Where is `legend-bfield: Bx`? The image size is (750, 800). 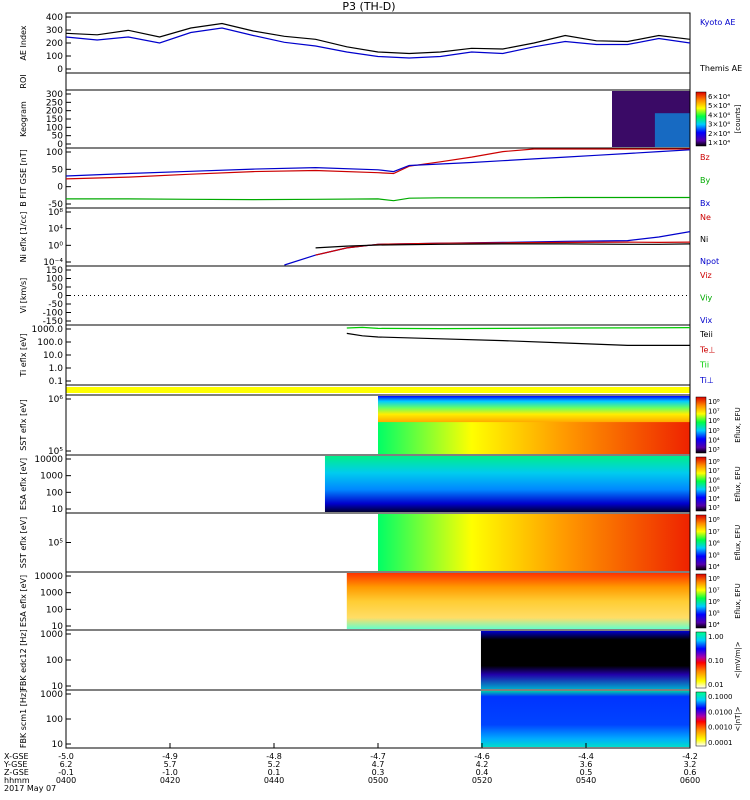 legend-bfield: Bx is located at coordinates (705, 203).